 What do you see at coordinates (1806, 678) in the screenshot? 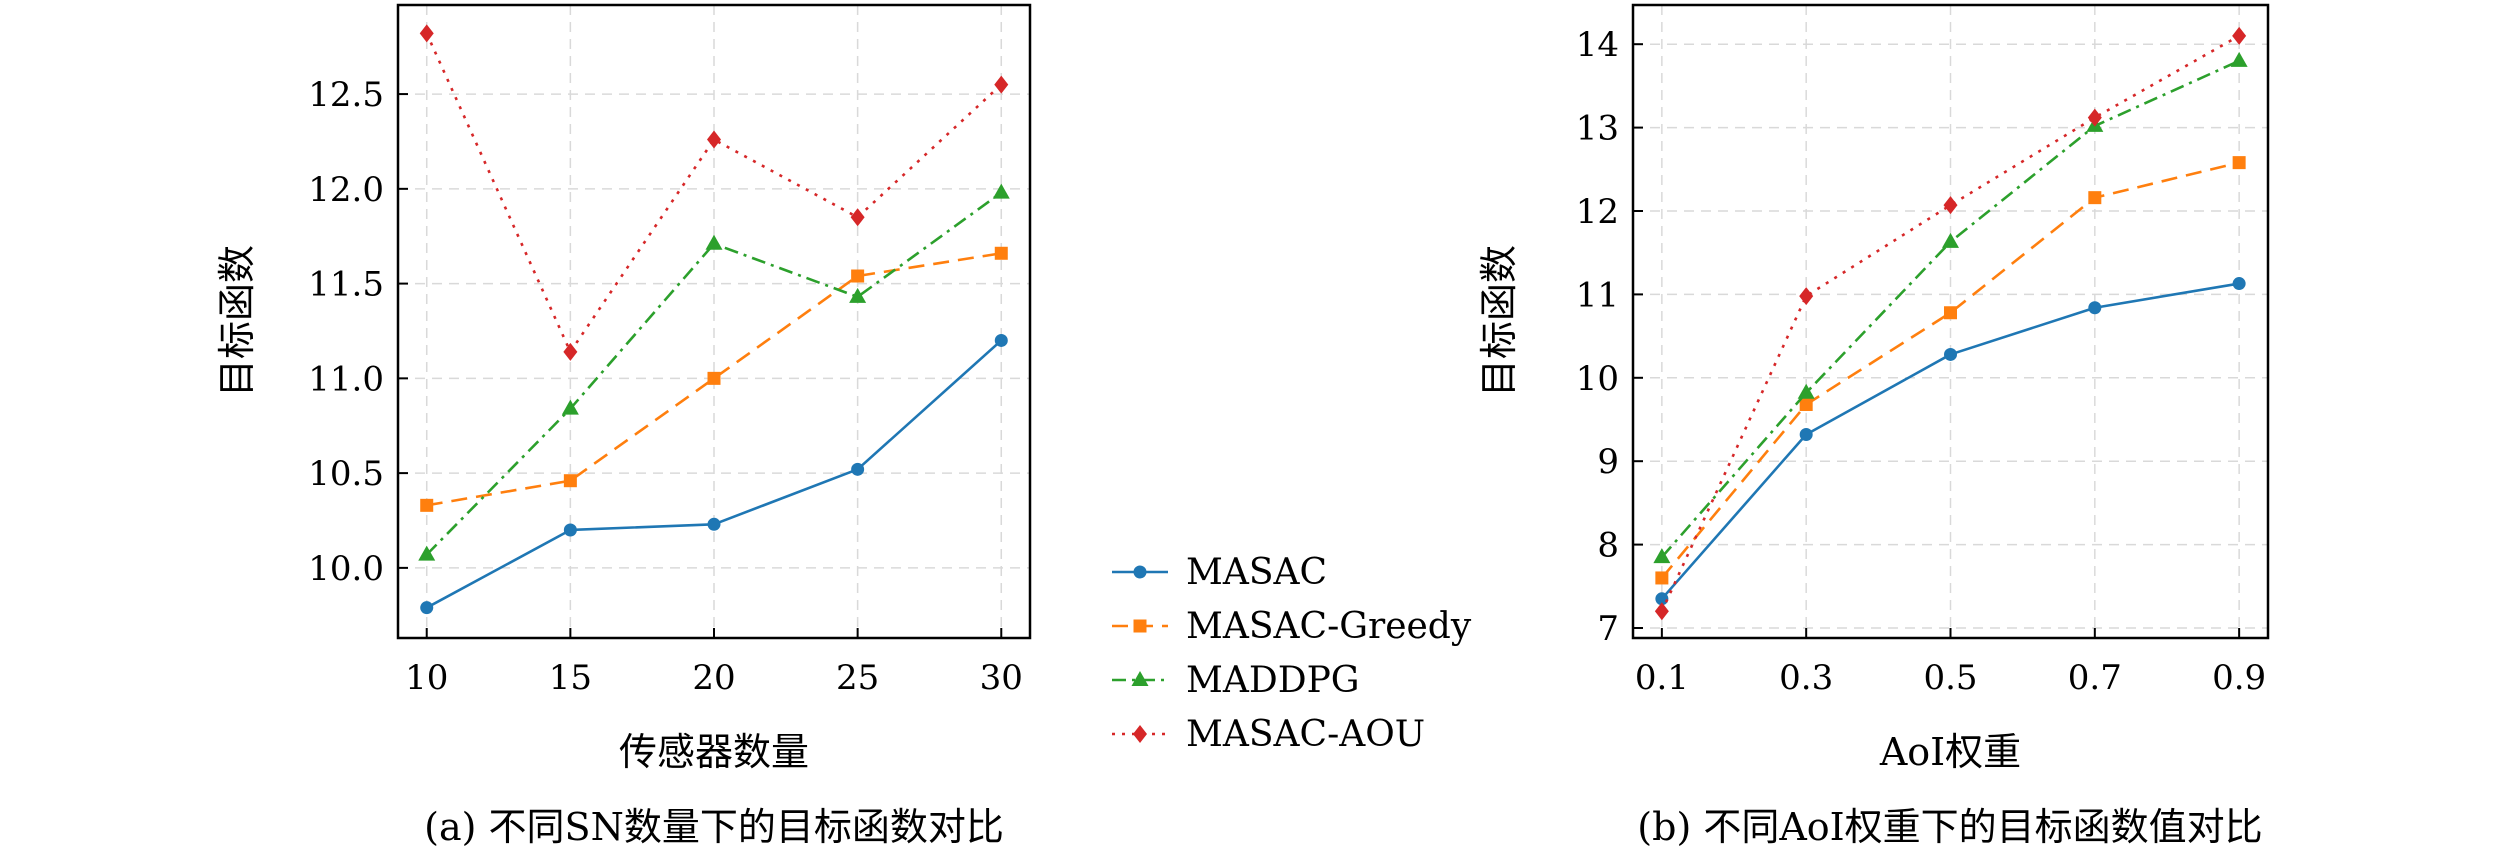
I see `panel-b-x-tick-label: 0.3` at bounding box center [1806, 678].